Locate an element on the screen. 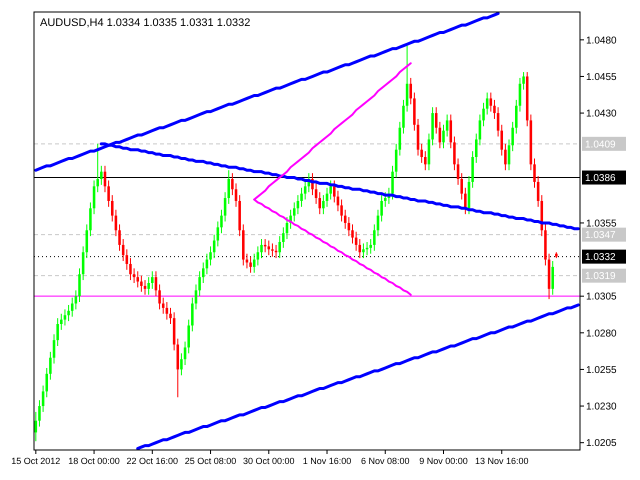 The width and height of the screenshot is (640, 480). text: 1.0455 is located at coordinates (601, 77).